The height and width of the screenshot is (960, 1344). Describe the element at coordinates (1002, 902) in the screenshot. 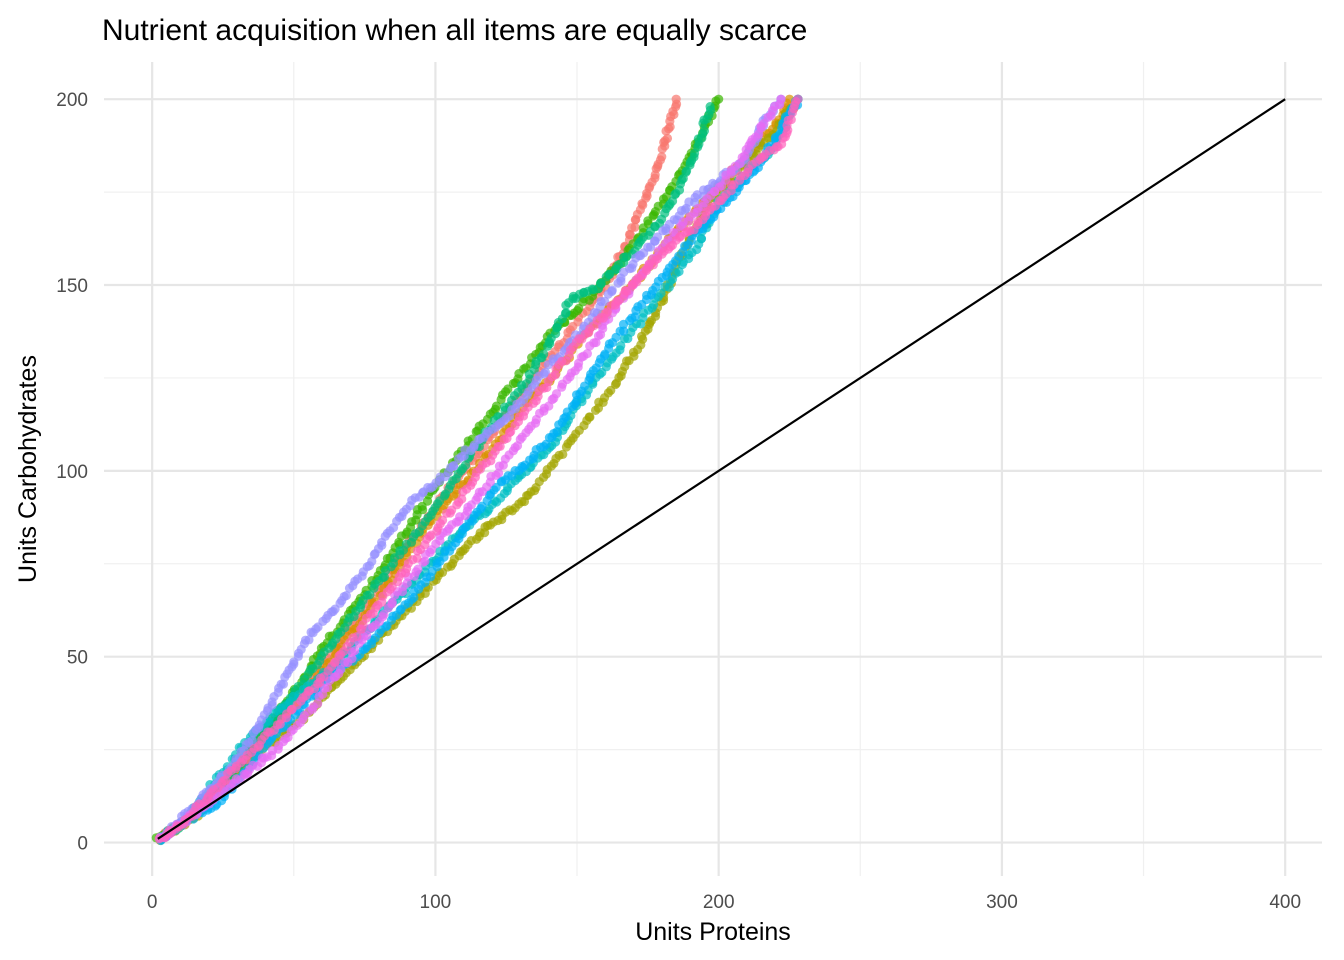

I see `x-tick-label: 300` at that location.